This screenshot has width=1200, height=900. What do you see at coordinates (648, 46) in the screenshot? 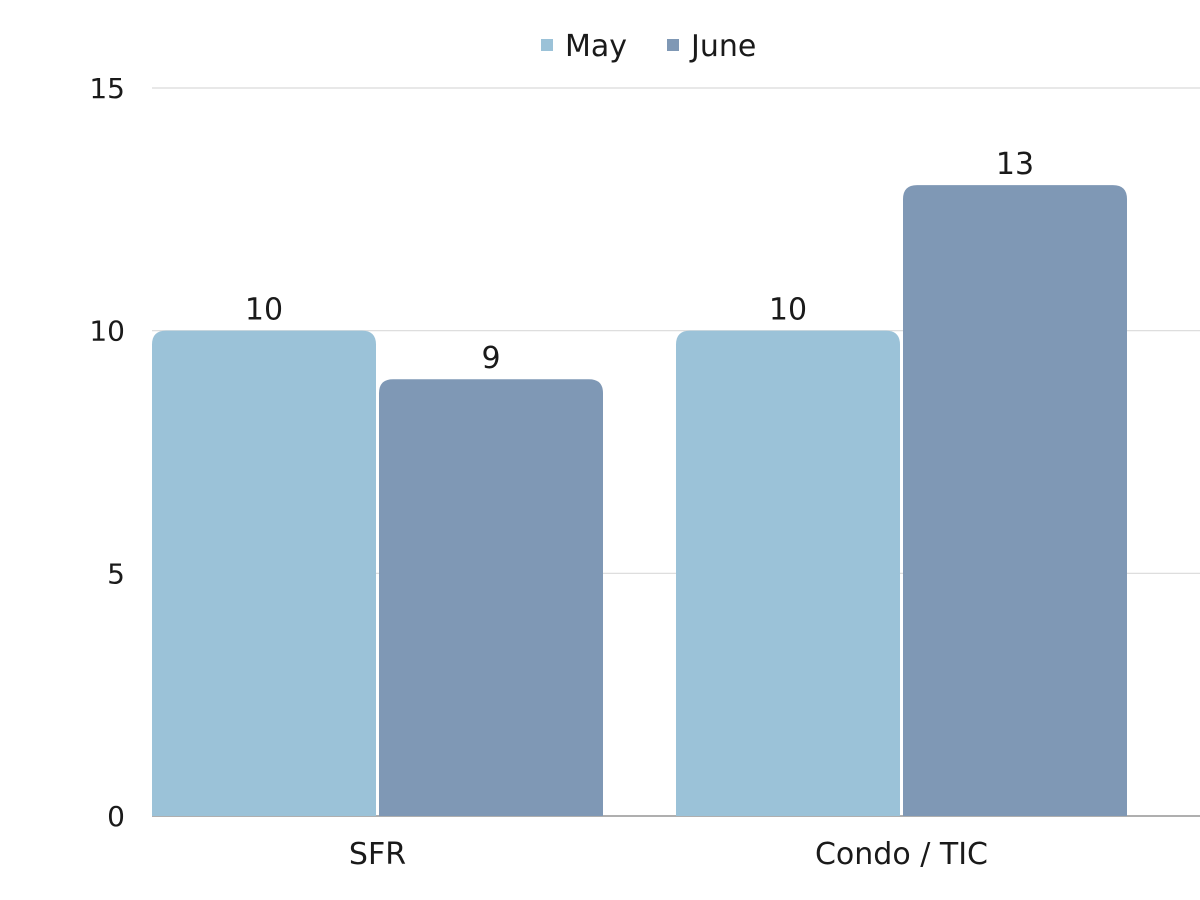
I see `legend: May June` at bounding box center [648, 46].